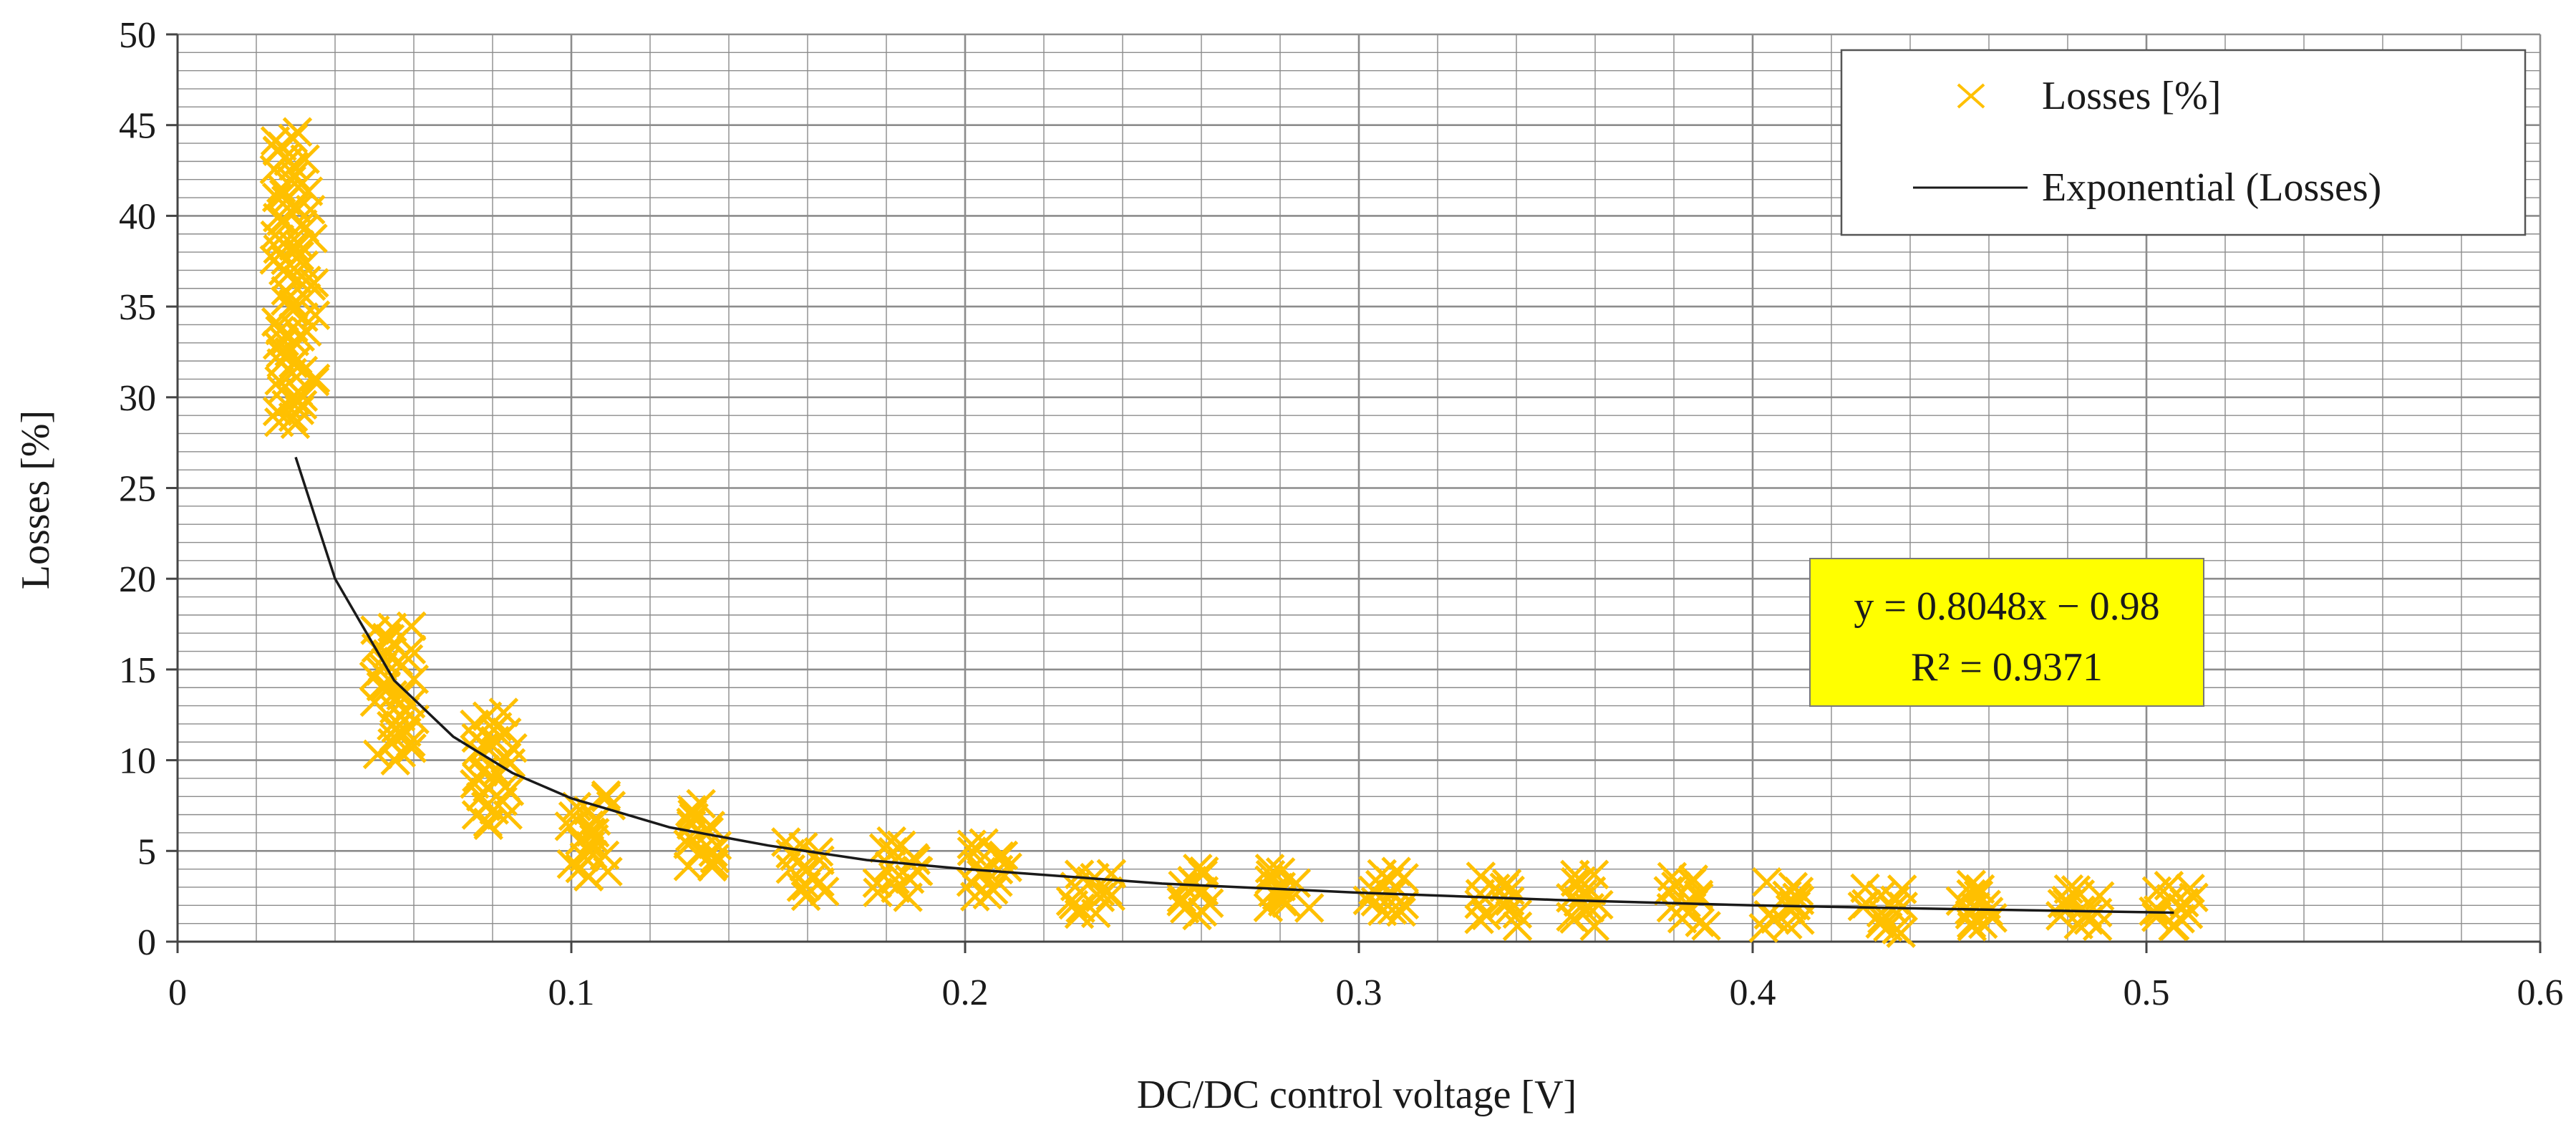  I want to click on y-tick-label: 25, so click(137, 489).